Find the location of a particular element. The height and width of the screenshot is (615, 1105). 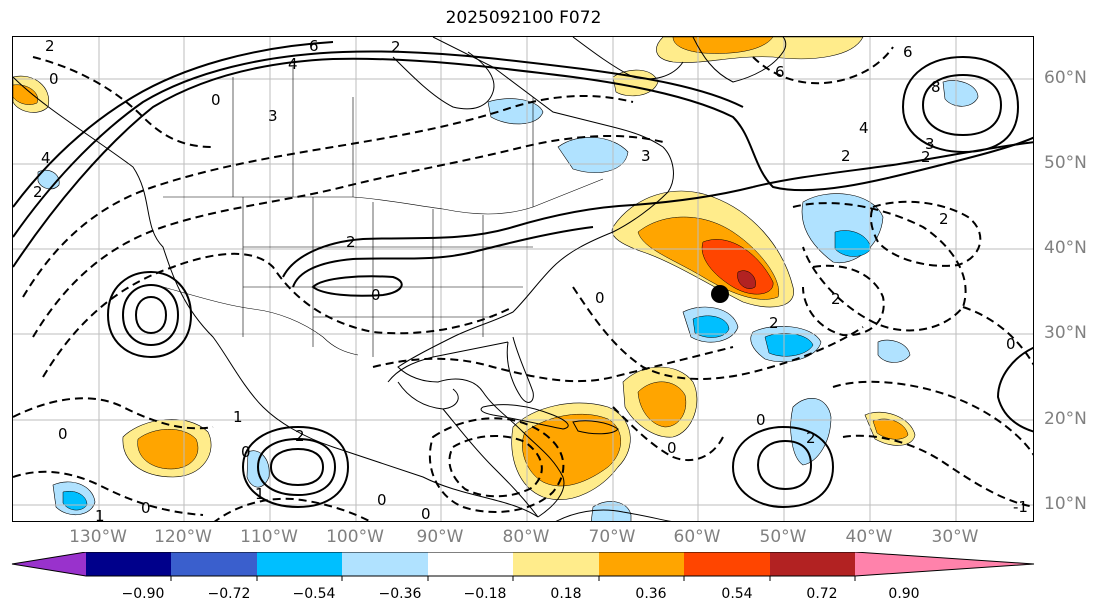

contour-solid-high-tropic-inner is located at coordinates (784, 465).